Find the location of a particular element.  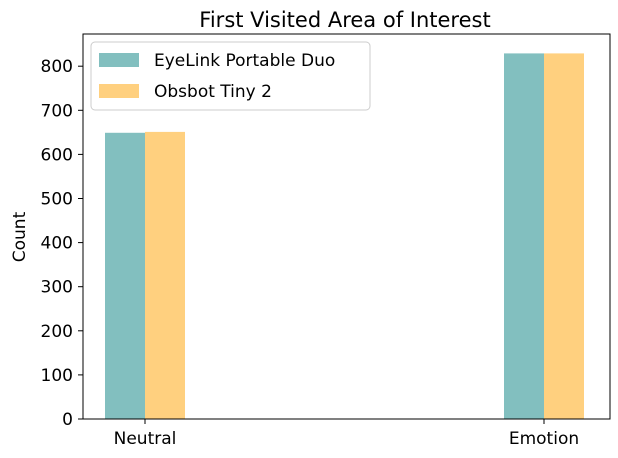

legend-label-eyelink: EyeLink Portable Duo is located at coordinates (244, 61).